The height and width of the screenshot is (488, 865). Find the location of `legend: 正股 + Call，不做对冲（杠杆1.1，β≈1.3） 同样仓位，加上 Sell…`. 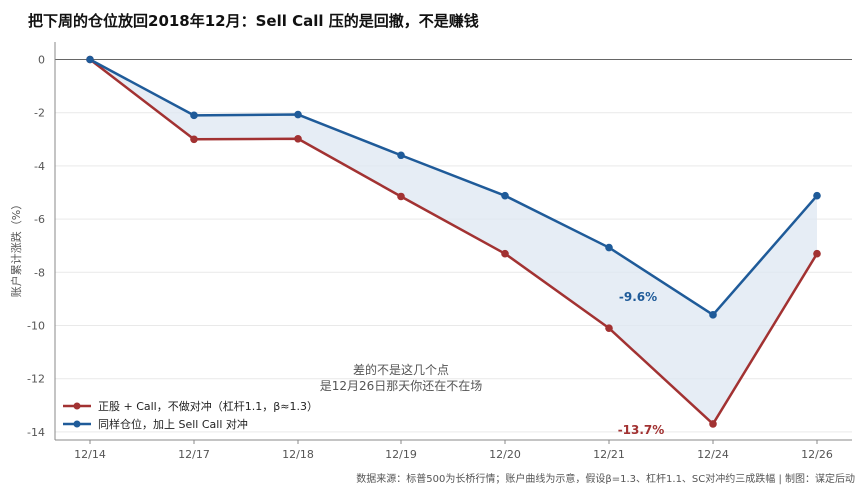

legend: 正股 + Call，不做对冲（杠杆1.1，β≈1.3） 同样仓位，加上 Sell… is located at coordinates (190, 415).